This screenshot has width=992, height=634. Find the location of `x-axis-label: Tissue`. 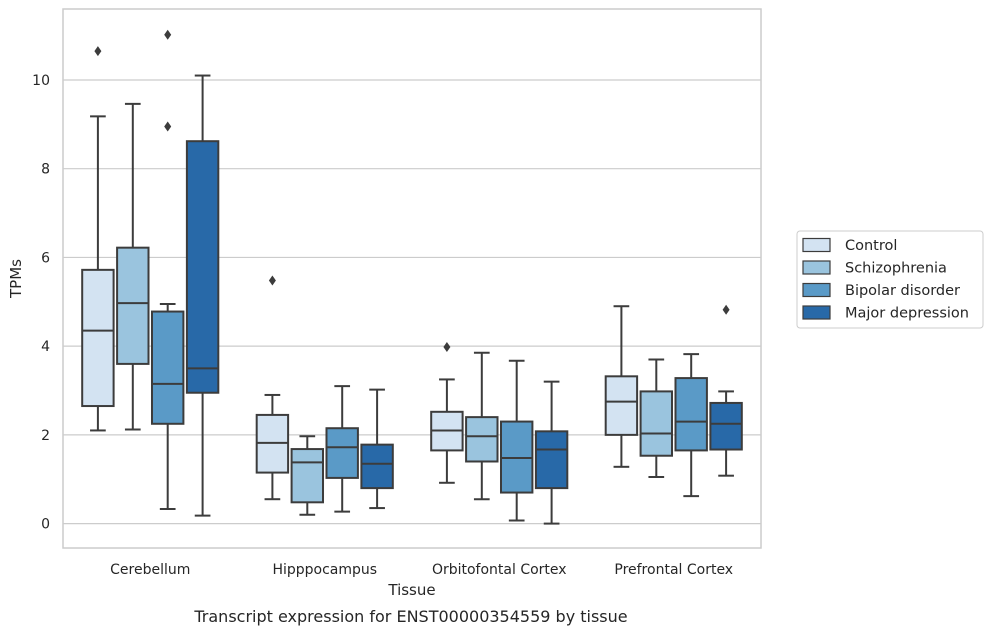

x-axis-label: Tissue is located at coordinates (411, 590).